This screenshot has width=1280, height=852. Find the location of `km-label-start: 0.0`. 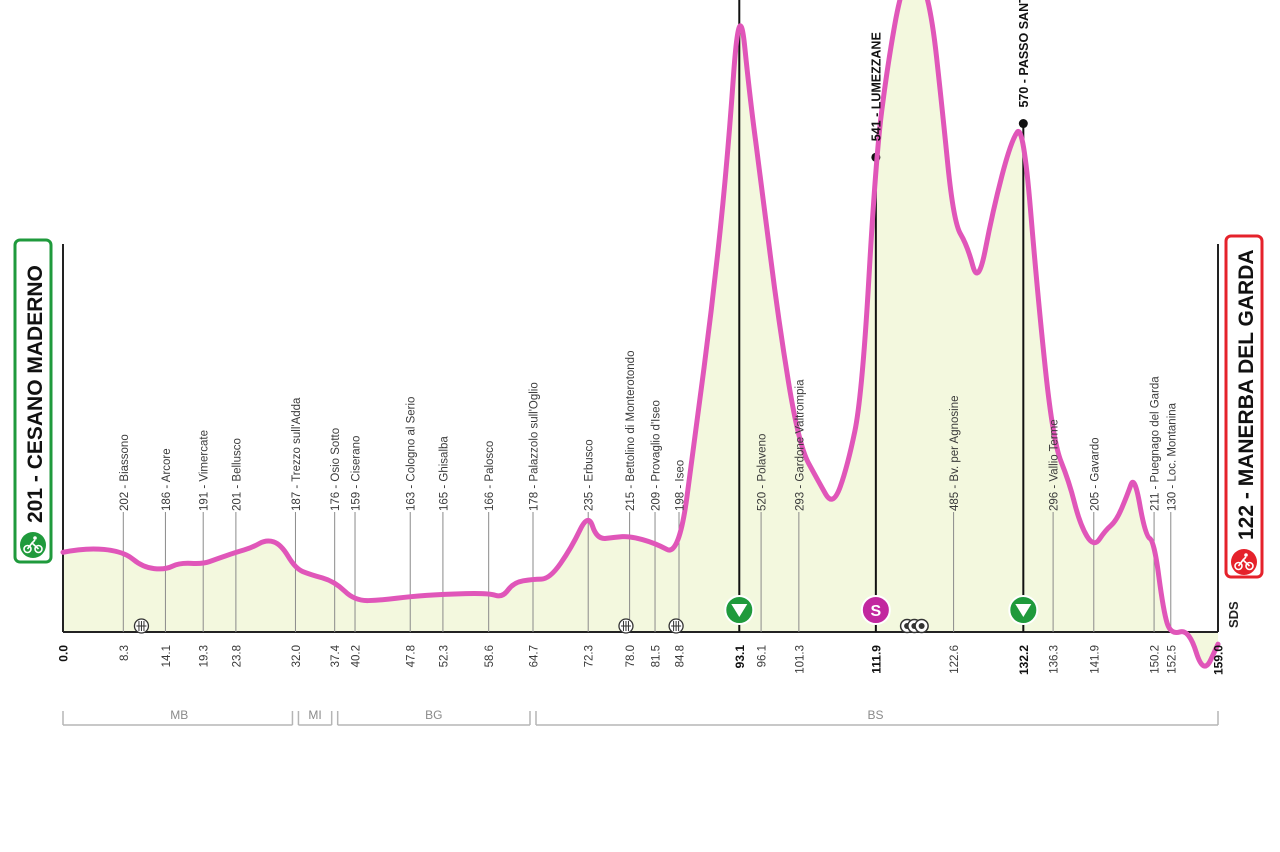

km-label-start: 0.0 is located at coordinates (64, 653).